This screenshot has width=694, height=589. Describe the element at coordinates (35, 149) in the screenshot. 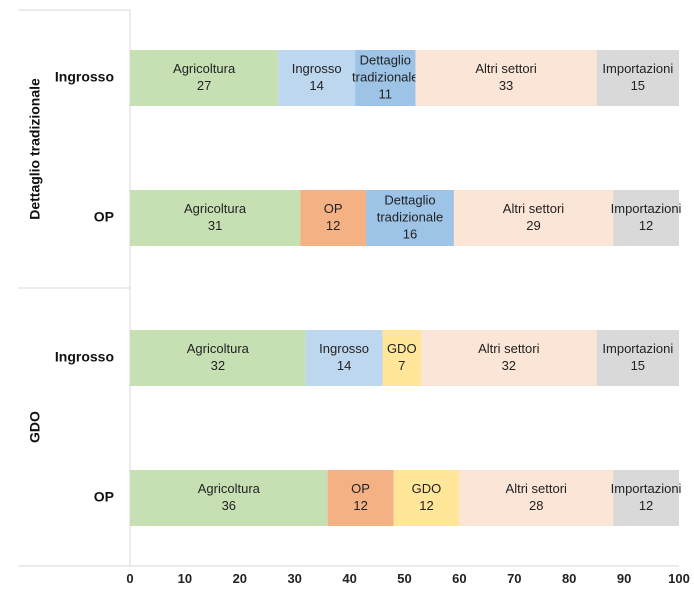

I see `group-label: Dettaglio tradizionale` at that location.